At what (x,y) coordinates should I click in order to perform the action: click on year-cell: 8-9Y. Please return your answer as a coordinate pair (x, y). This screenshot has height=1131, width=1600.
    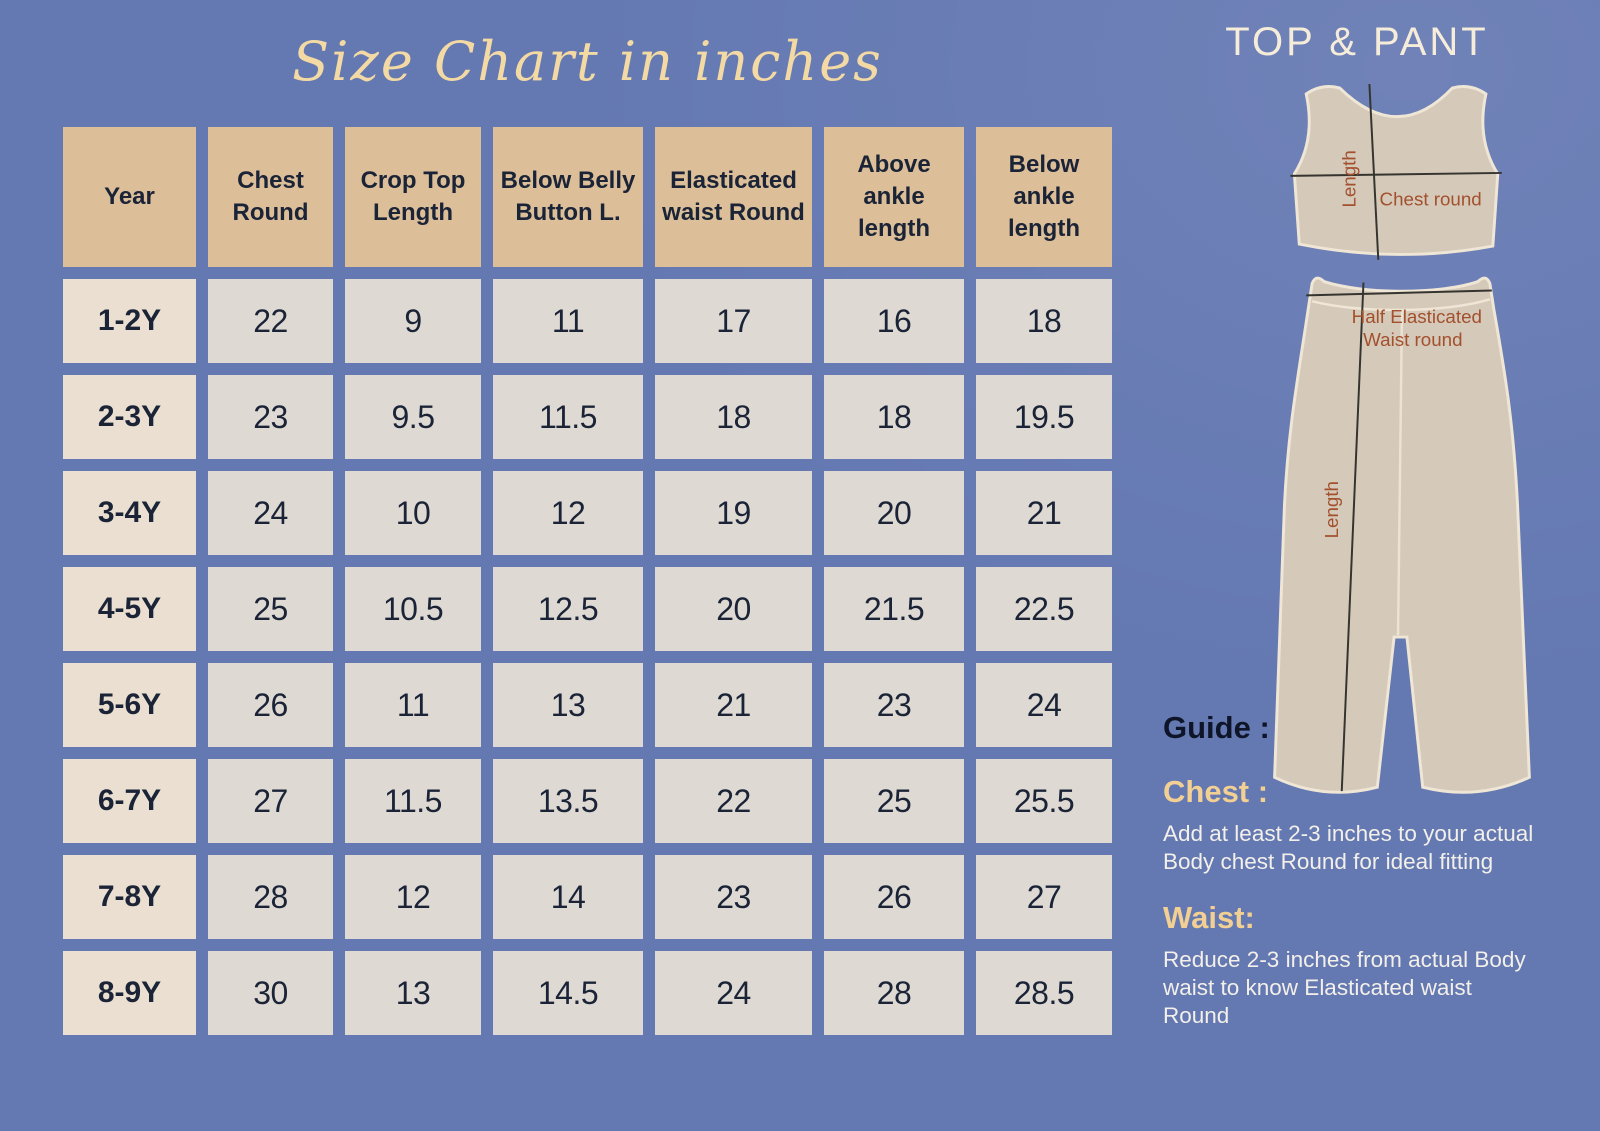
    Looking at the image, I should click on (129, 993).